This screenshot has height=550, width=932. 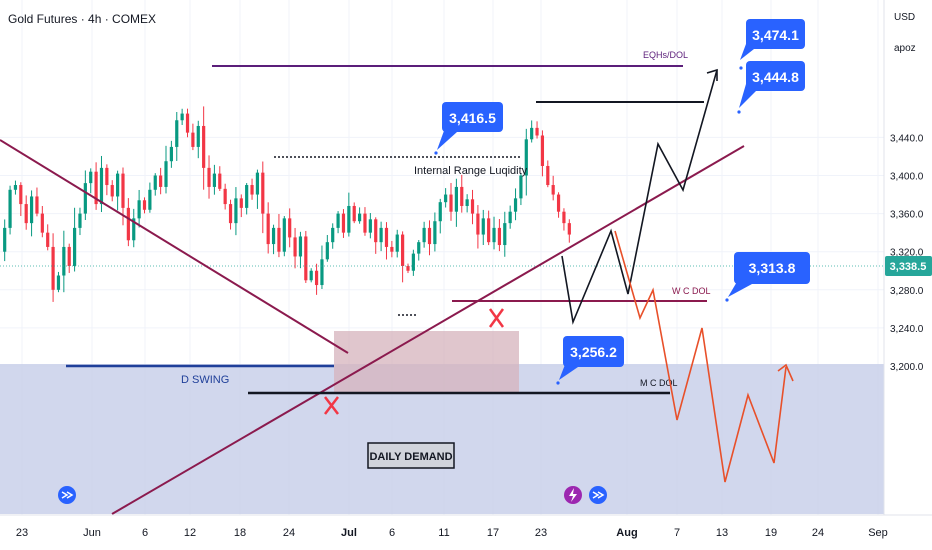 I want to click on x-mark-left, so click(x=331, y=405).